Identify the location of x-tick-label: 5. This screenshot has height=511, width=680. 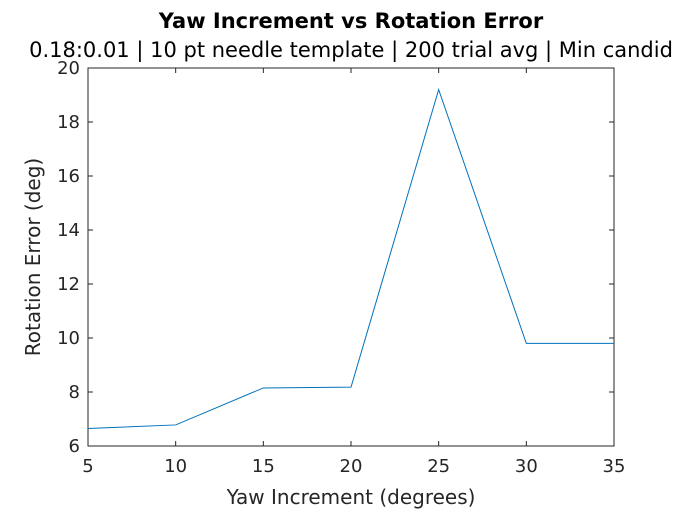
(87, 466).